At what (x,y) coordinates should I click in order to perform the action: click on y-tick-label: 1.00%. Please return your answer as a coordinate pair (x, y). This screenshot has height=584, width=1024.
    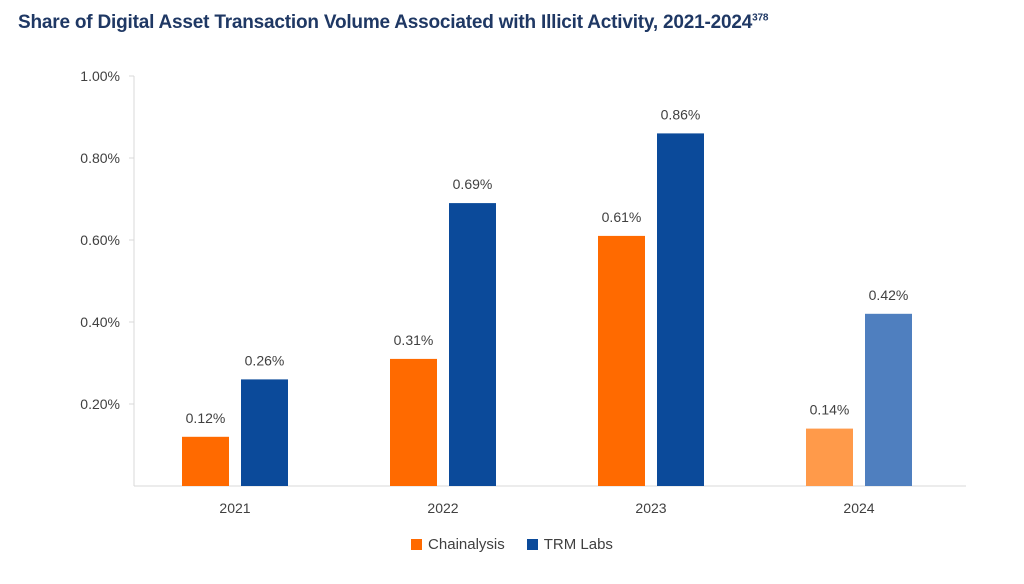
    Looking at the image, I should click on (100, 76).